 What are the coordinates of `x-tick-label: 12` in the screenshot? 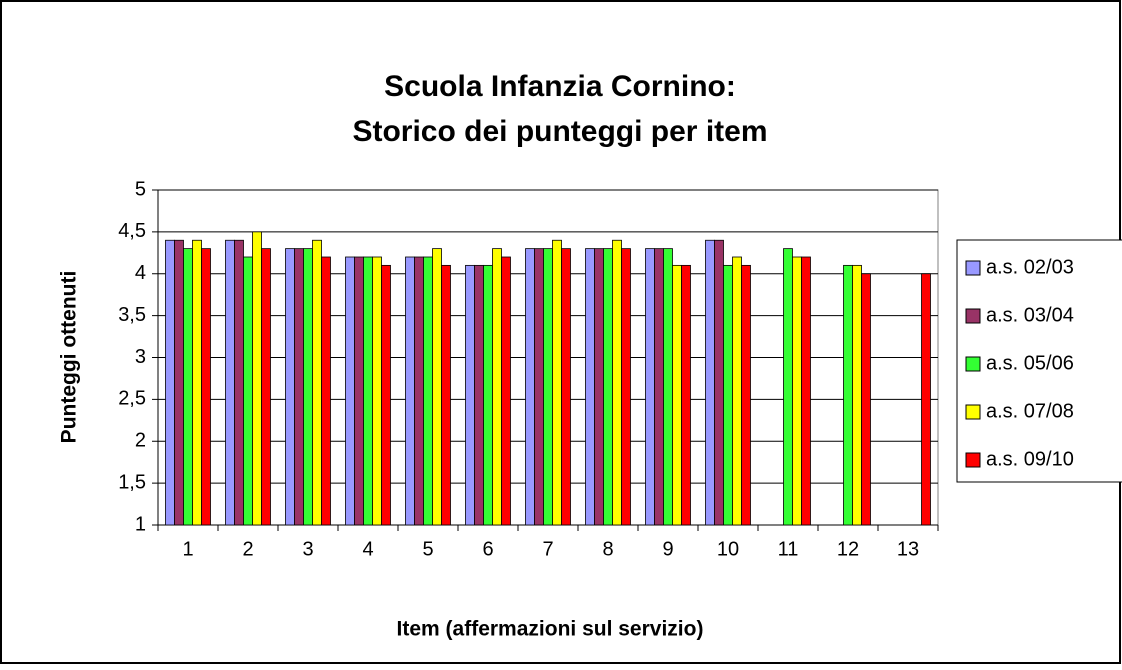 It's located at (848, 549).